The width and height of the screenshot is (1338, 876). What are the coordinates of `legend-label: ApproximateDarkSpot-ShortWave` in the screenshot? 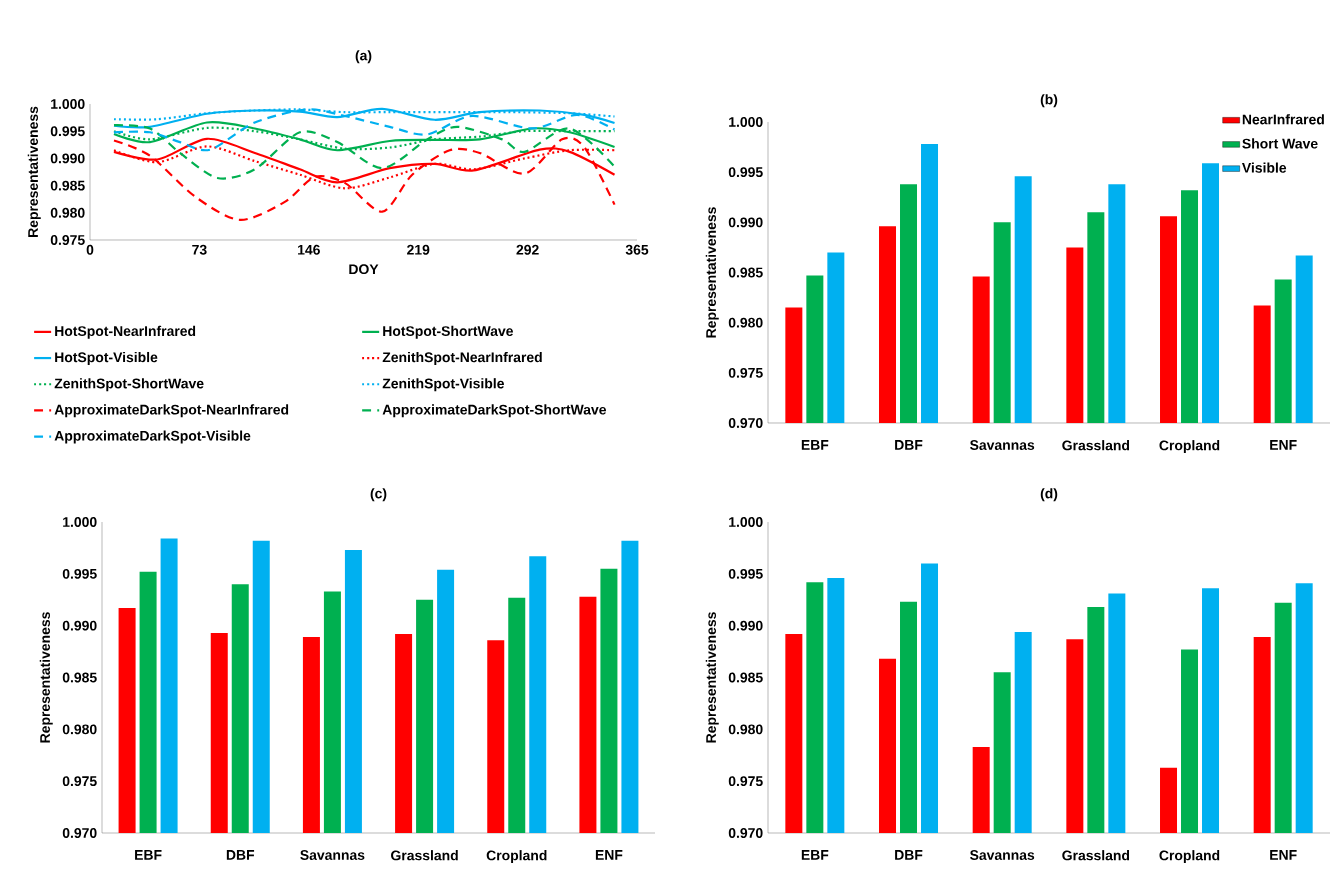 It's located at (494, 411).